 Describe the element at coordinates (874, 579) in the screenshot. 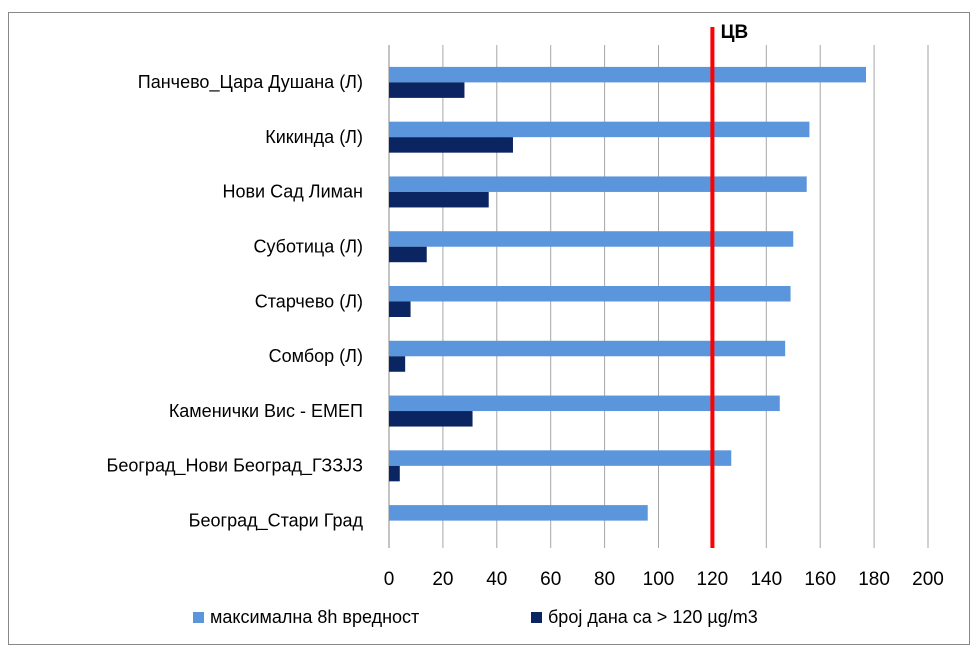

I see `x-tick-label: 180` at that location.